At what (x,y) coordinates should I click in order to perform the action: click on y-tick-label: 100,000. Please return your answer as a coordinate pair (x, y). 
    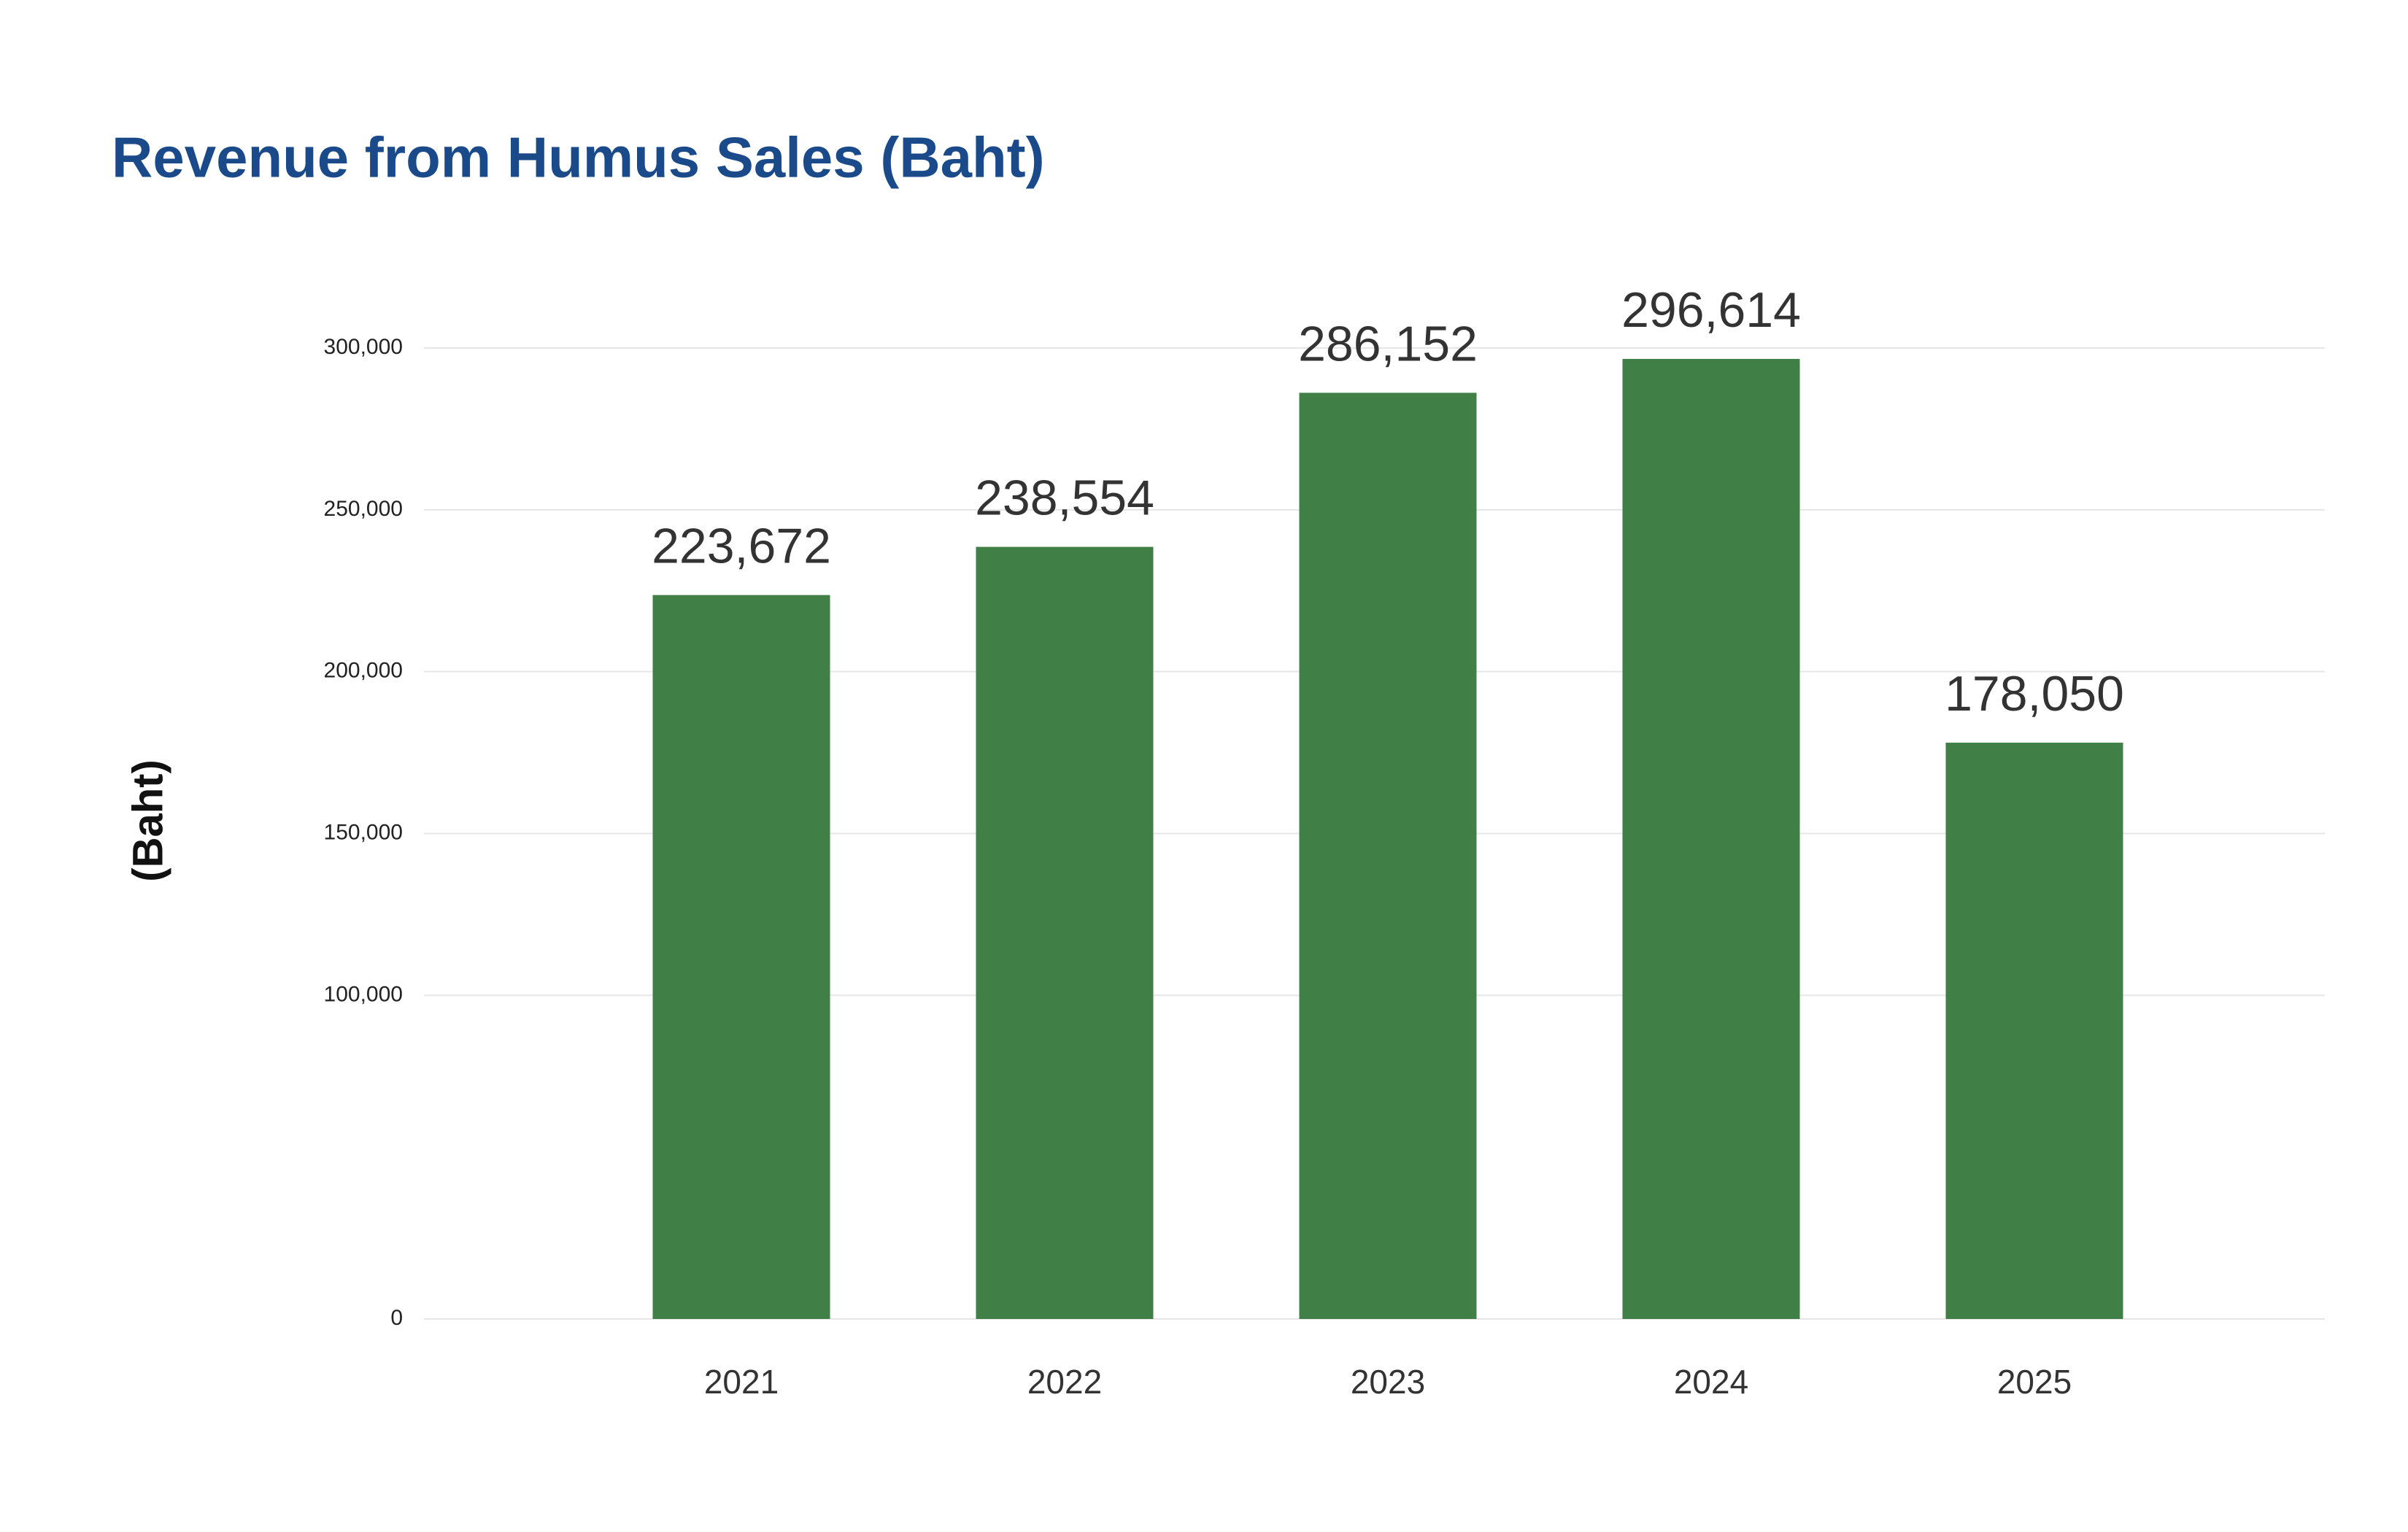
    Looking at the image, I should click on (363, 994).